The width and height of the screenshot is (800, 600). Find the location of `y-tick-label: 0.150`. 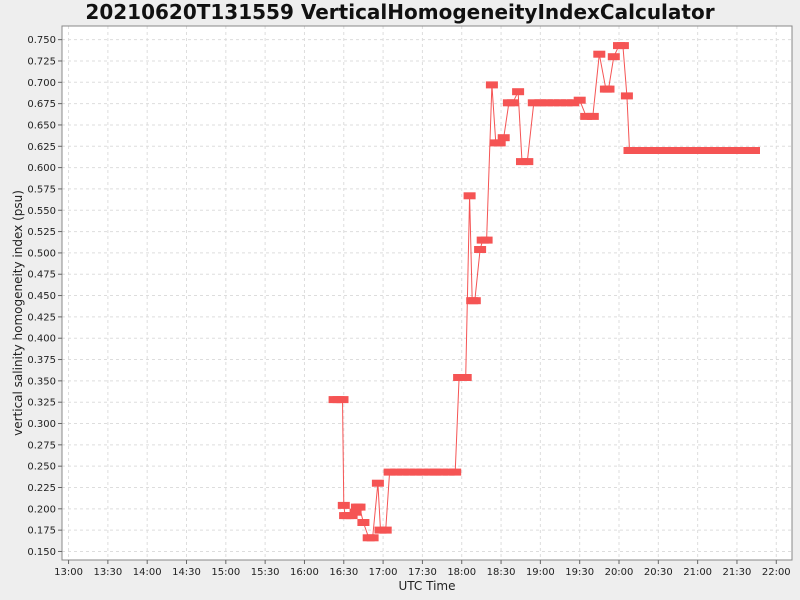

y-tick-label: 0.150 is located at coordinates (41, 552).